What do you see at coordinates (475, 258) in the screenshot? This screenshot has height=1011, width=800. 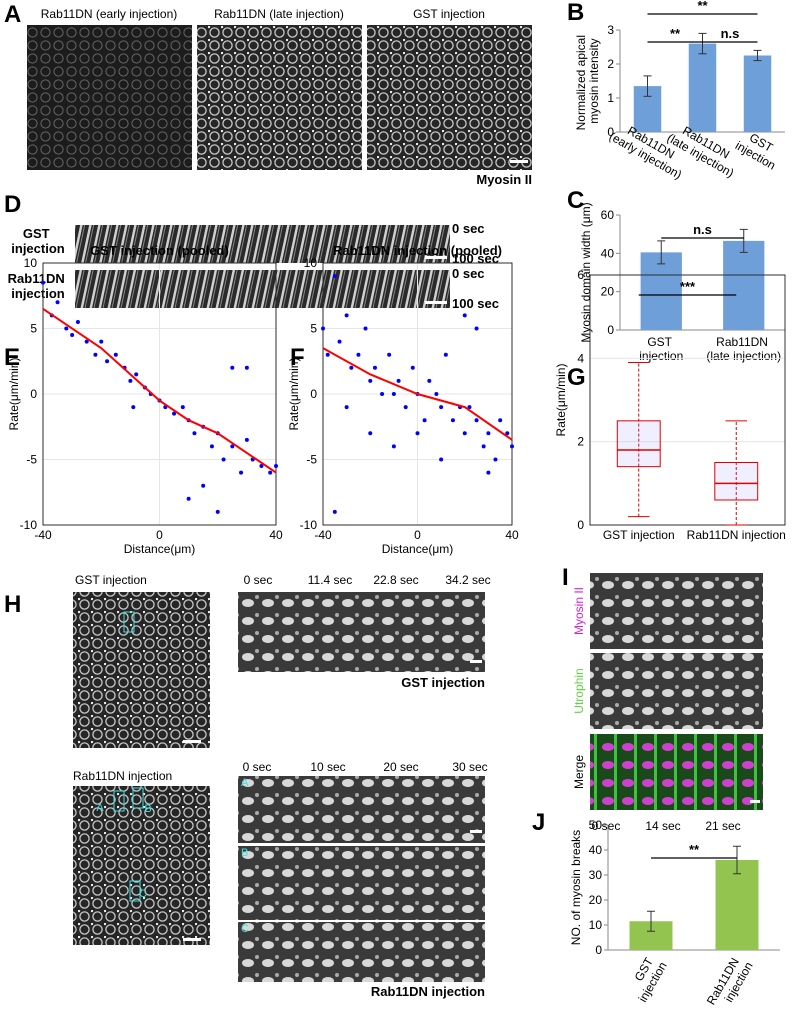 I see `time-label: 100 sec` at bounding box center [475, 258].